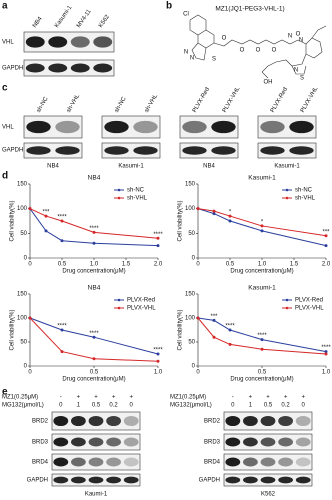 This screenshot has width=332, height=500. Describe the element at coordinates (61, 406) in the screenshot. I see `treatment-value: 0` at that location.